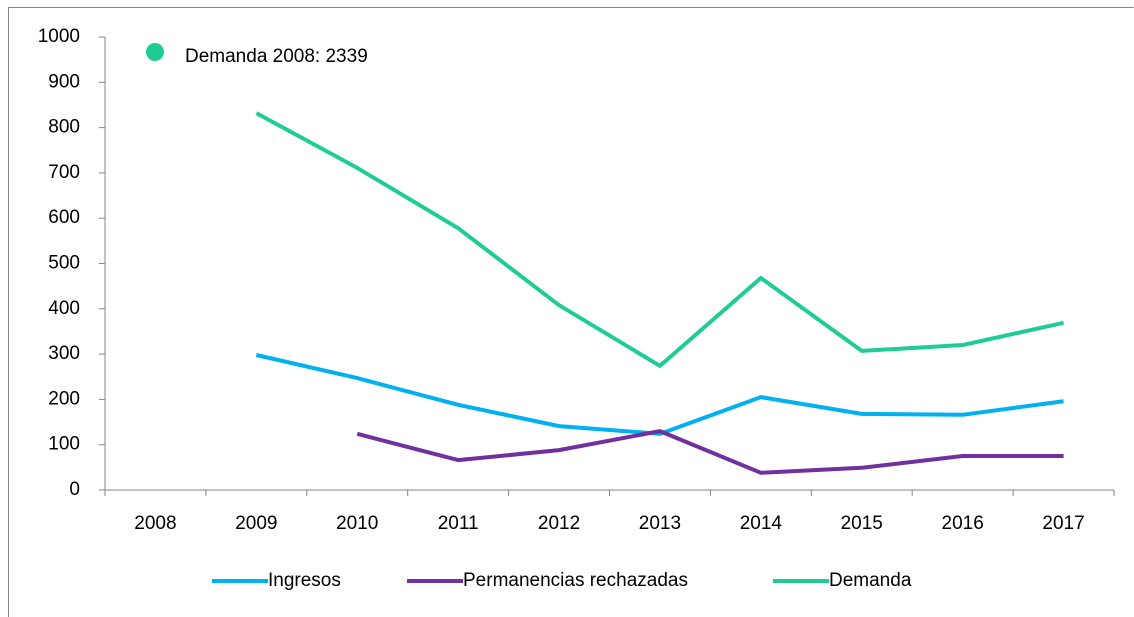 The height and width of the screenshot is (617, 1134). What do you see at coordinates (155, 52) in the screenshot?
I see `annotation-marker` at bounding box center [155, 52].